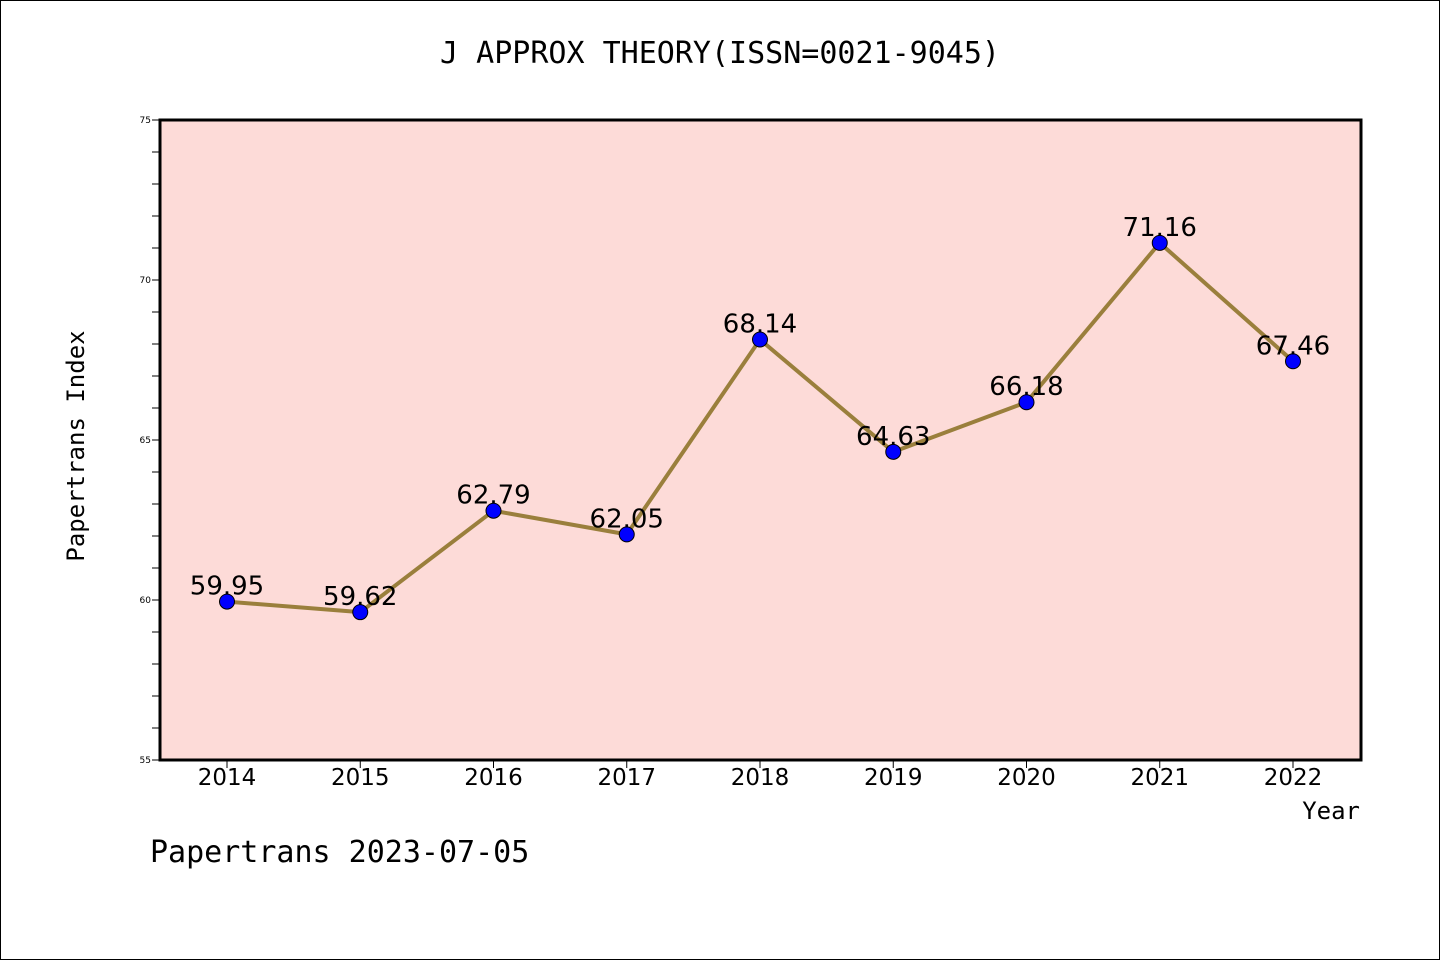 The width and height of the screenshot is (1440, 960). What do you see at coordinates (340, 852) in the screenshot?
I see `footer-credit: Papertrans 2023-07-05` at bounding box center [340, 852].